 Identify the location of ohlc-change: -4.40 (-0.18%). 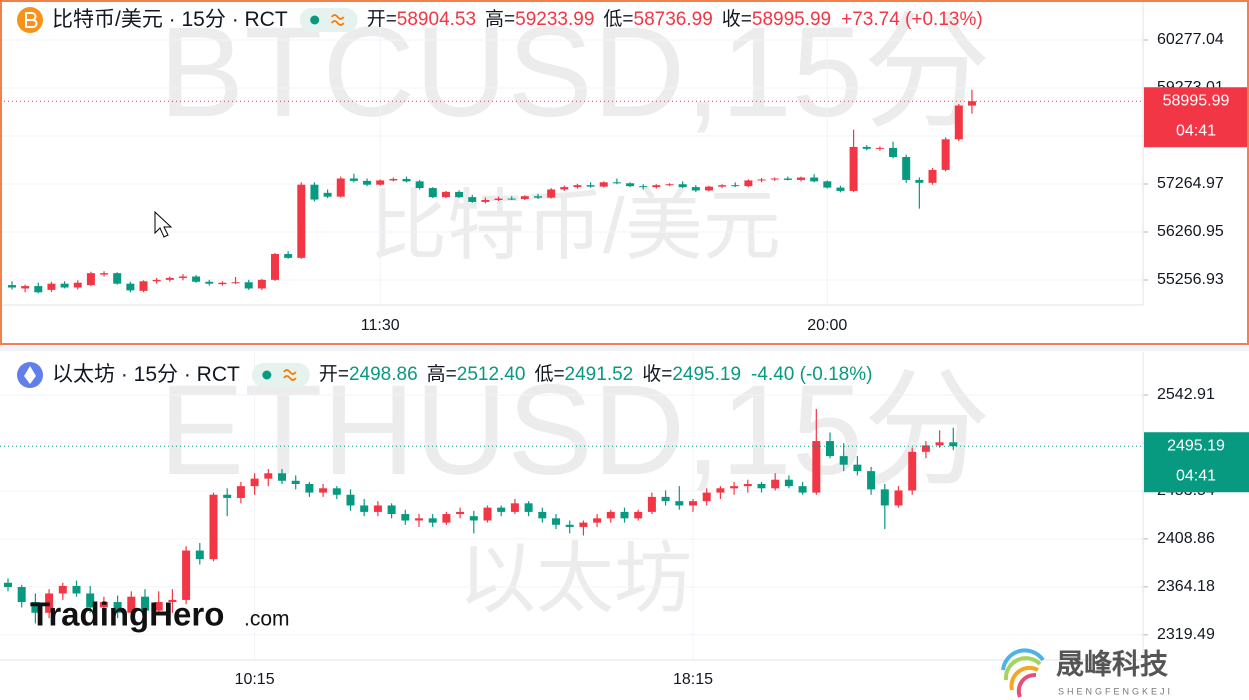
(811, 374).